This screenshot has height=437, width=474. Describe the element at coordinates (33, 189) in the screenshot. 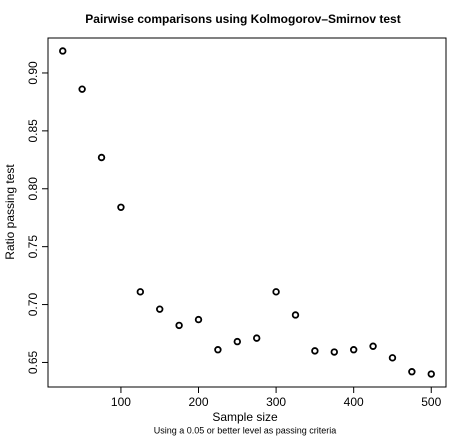

I see `y-tick-label: 0.80` at that location.